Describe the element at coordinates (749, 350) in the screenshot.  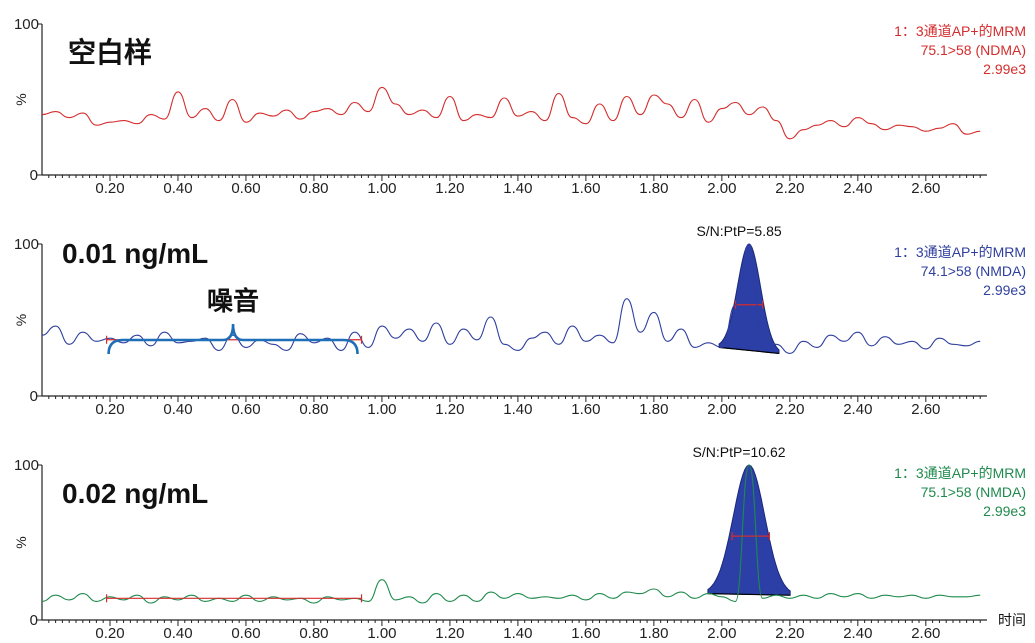
I see `peak-baseline` at that location.